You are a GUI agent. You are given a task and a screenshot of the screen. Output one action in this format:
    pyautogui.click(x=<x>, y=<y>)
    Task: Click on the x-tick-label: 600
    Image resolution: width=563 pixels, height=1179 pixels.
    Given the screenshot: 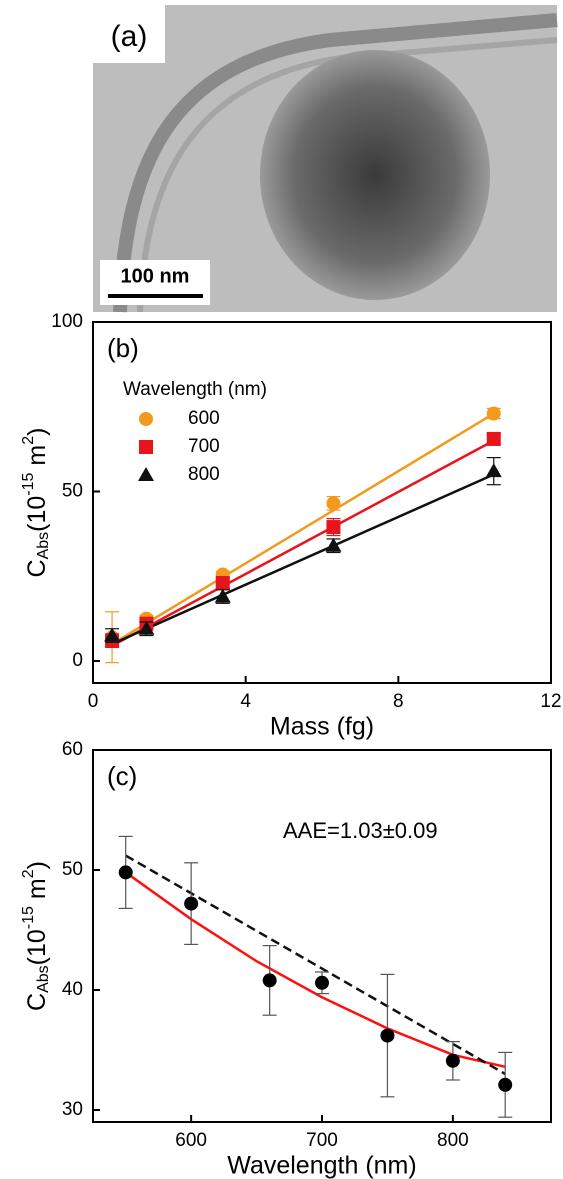 What is the action you would take?
    pyautogui.click(x=191, y=1140)
    